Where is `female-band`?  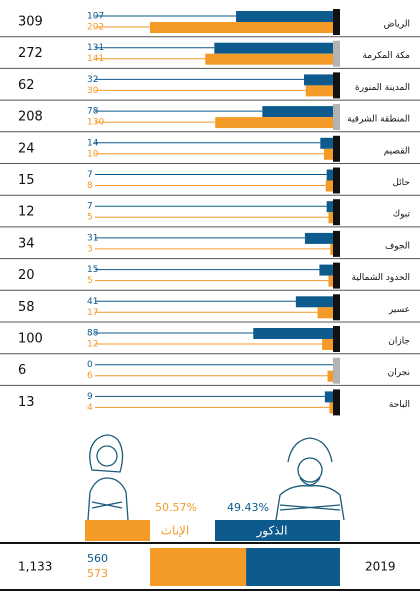
female-band is located at coordinates (117, 530).